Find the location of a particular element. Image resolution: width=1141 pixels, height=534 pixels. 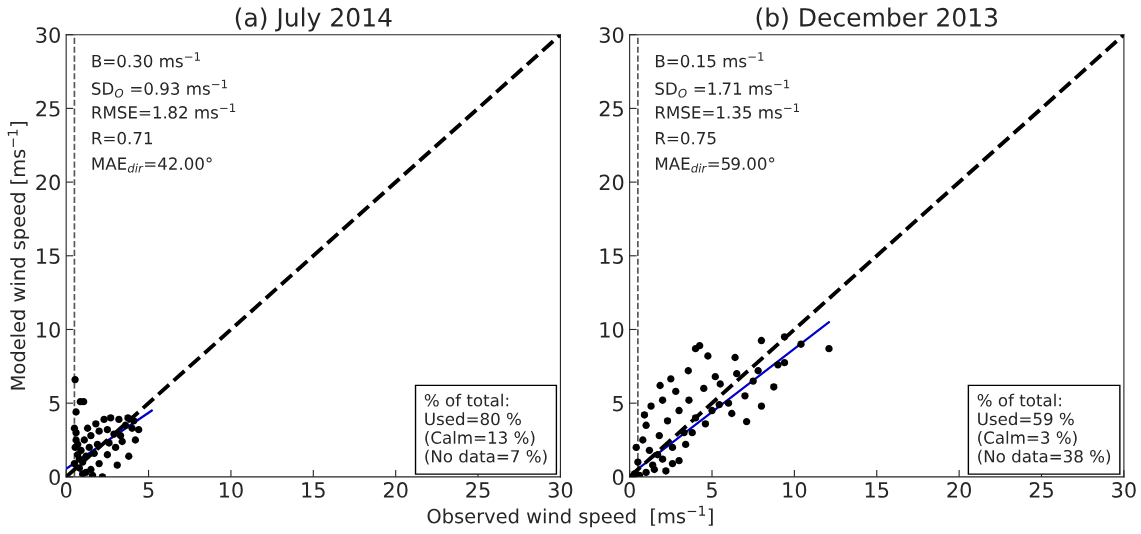

x-tick-label: 10 is located at coordinates (231, 490).